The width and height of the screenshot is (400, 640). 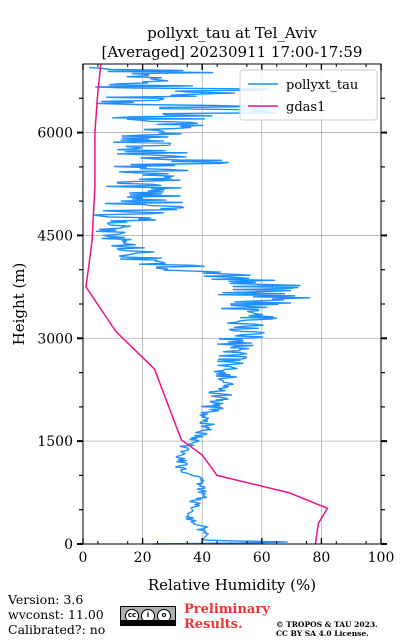 I want to click on chart-subtitle: [Averaged] 20230911 17:00-17:59, so click(x=232, y=52).